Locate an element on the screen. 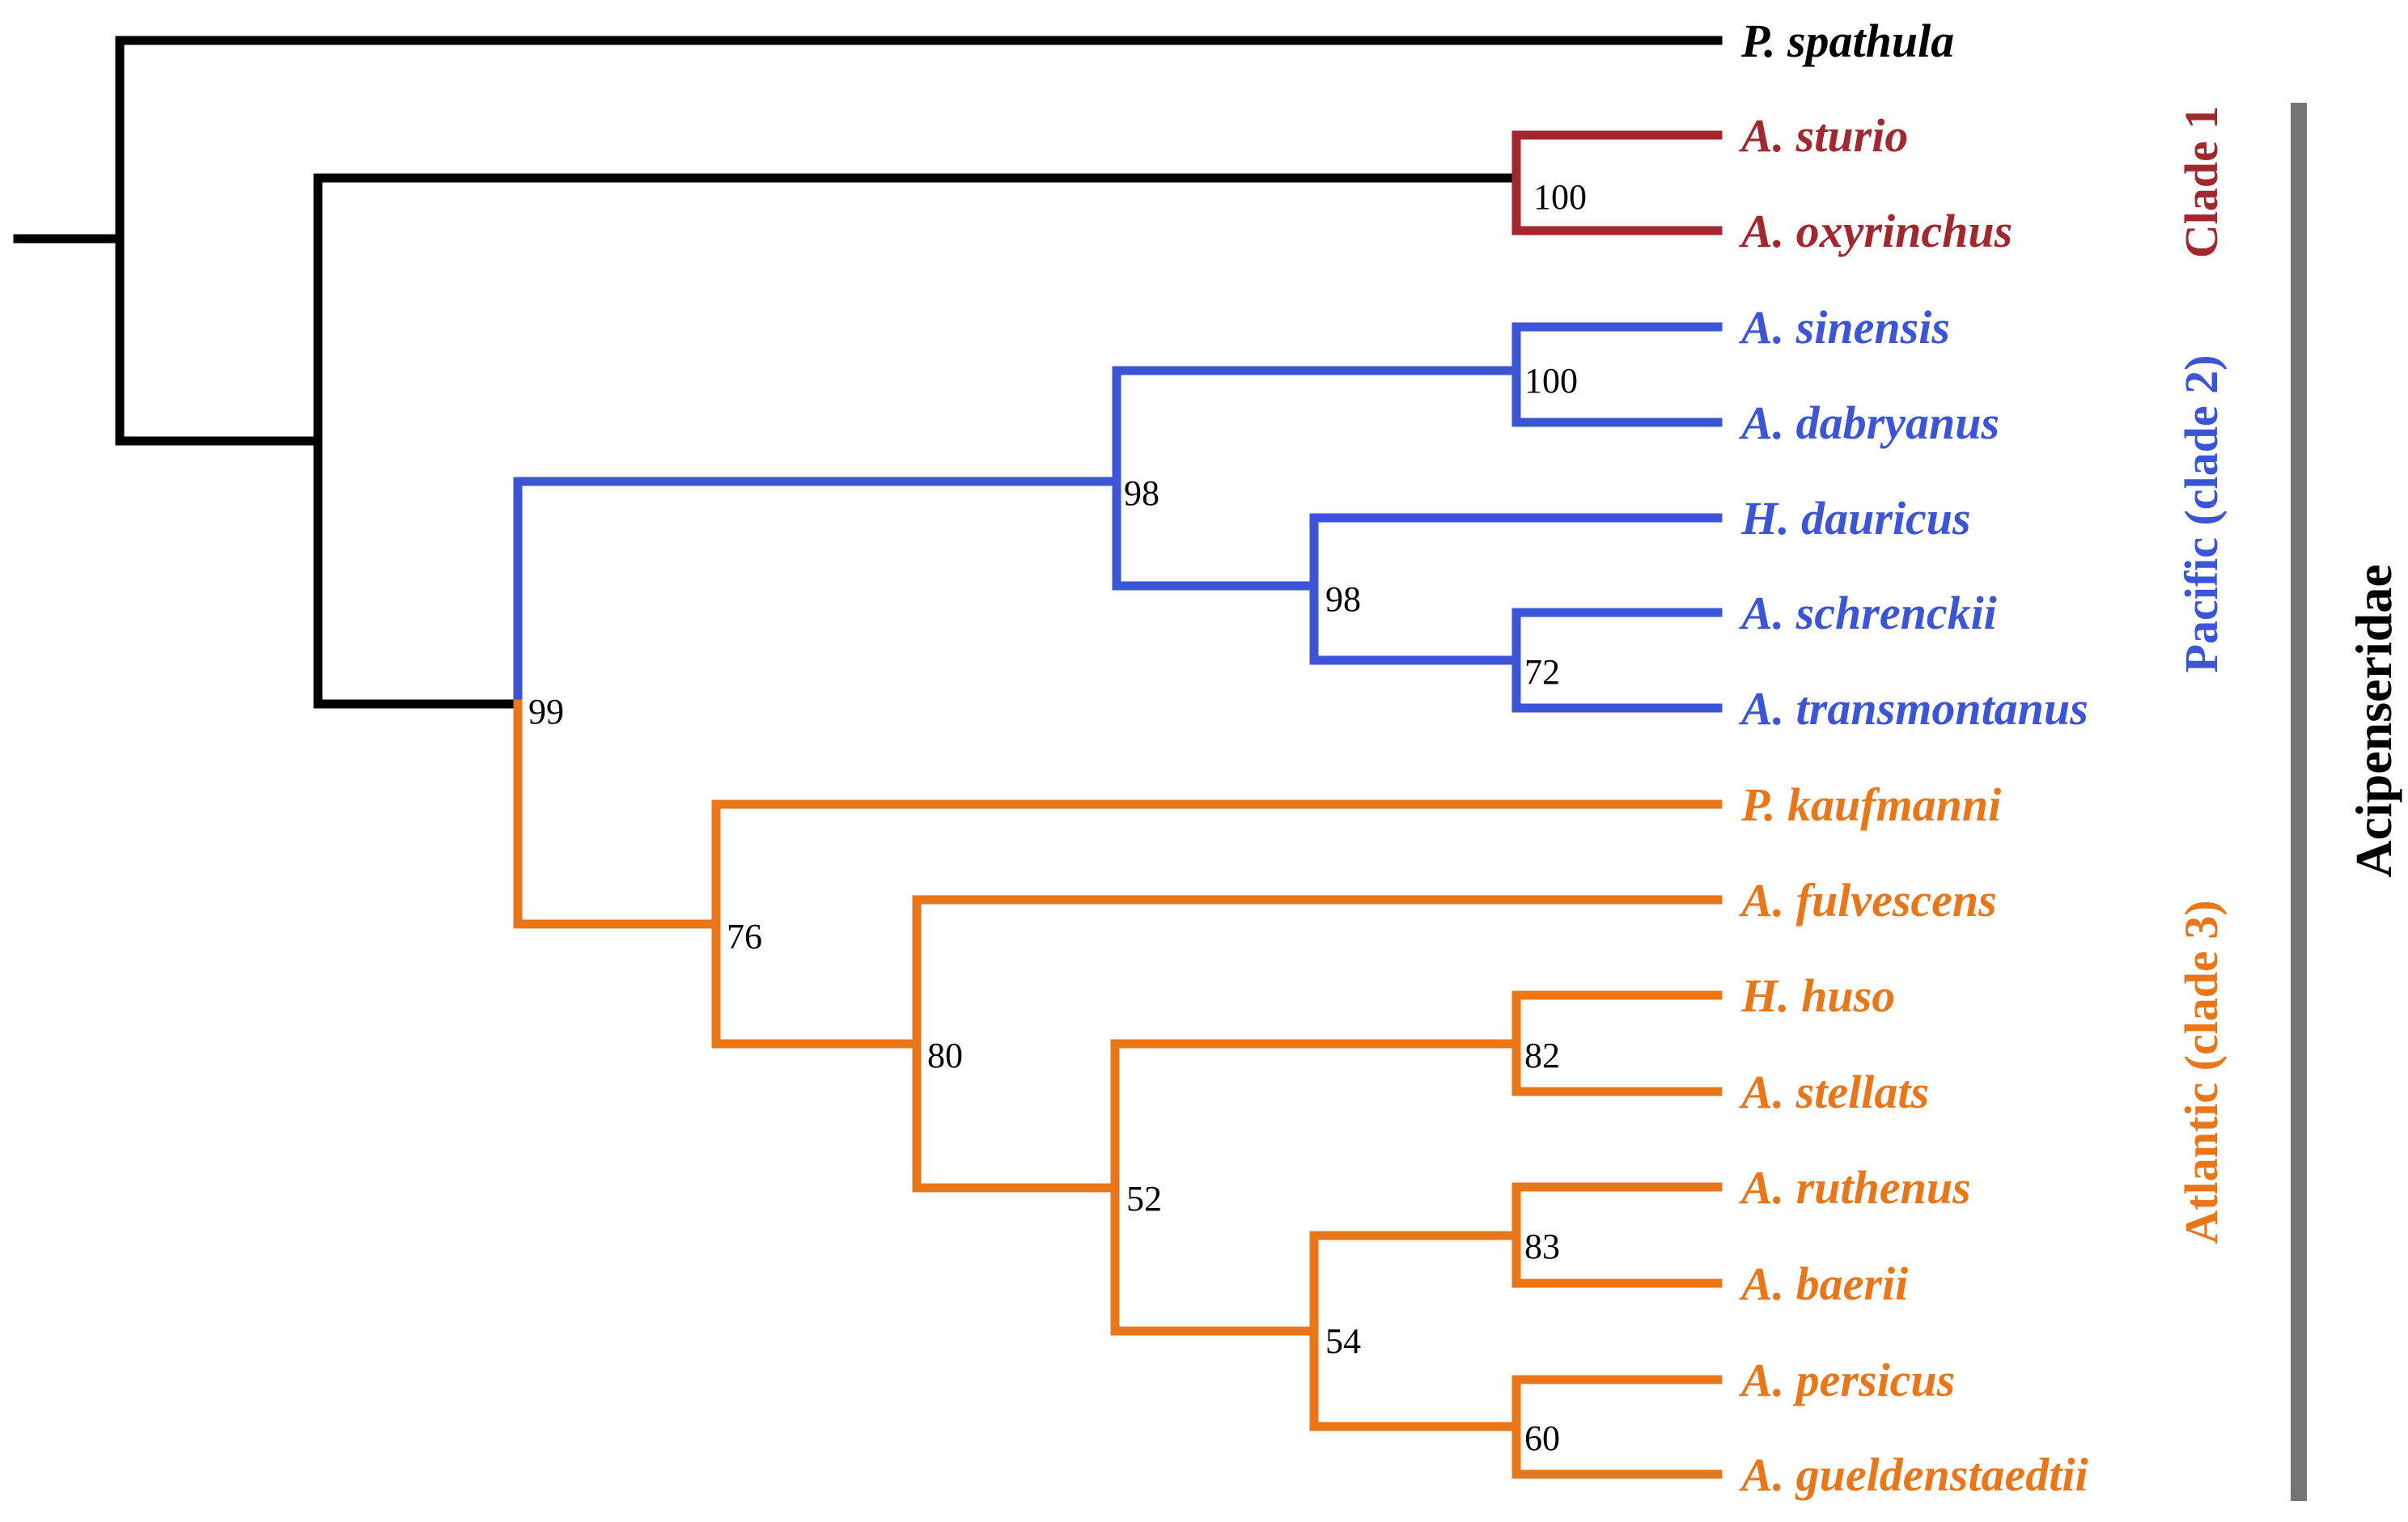 This screenshot has height=1522, width=2408. family-label: Acipenseridae is located at coordinates (2373, 721).